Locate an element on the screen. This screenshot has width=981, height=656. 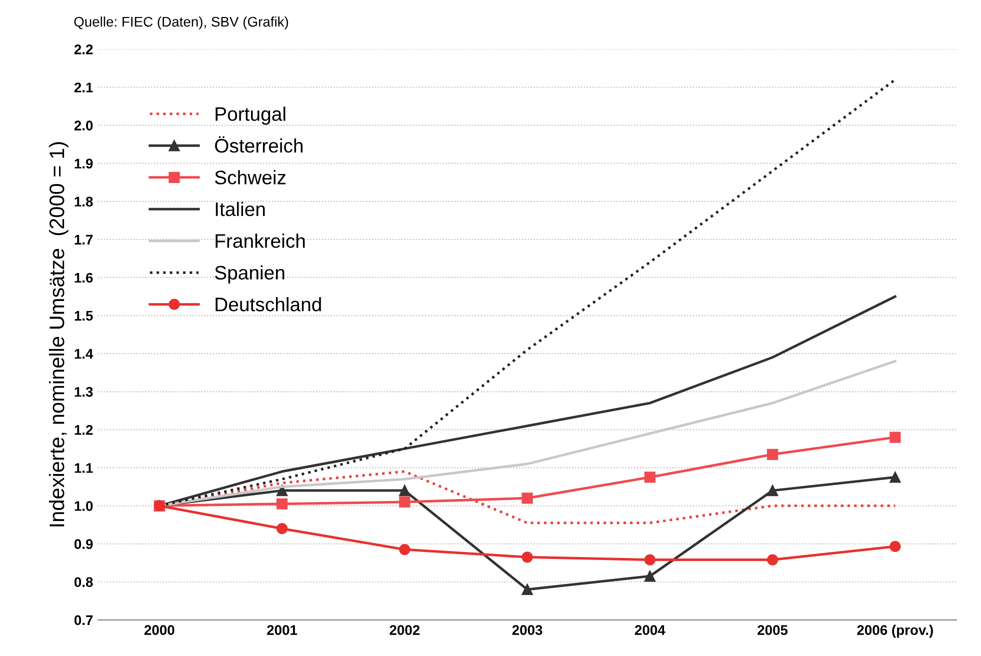
y-tick-label: 0.9 is located at coordinates (83, 544).